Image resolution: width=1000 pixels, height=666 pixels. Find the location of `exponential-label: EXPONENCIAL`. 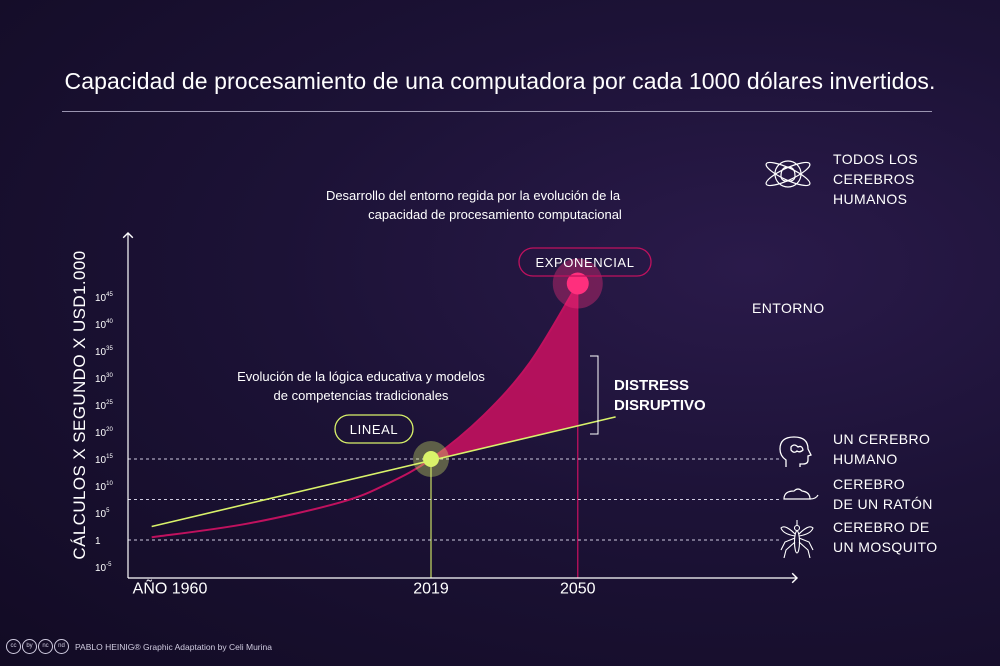

exponential-label: EXPONENCIAL is located at coordinates (584, 262).